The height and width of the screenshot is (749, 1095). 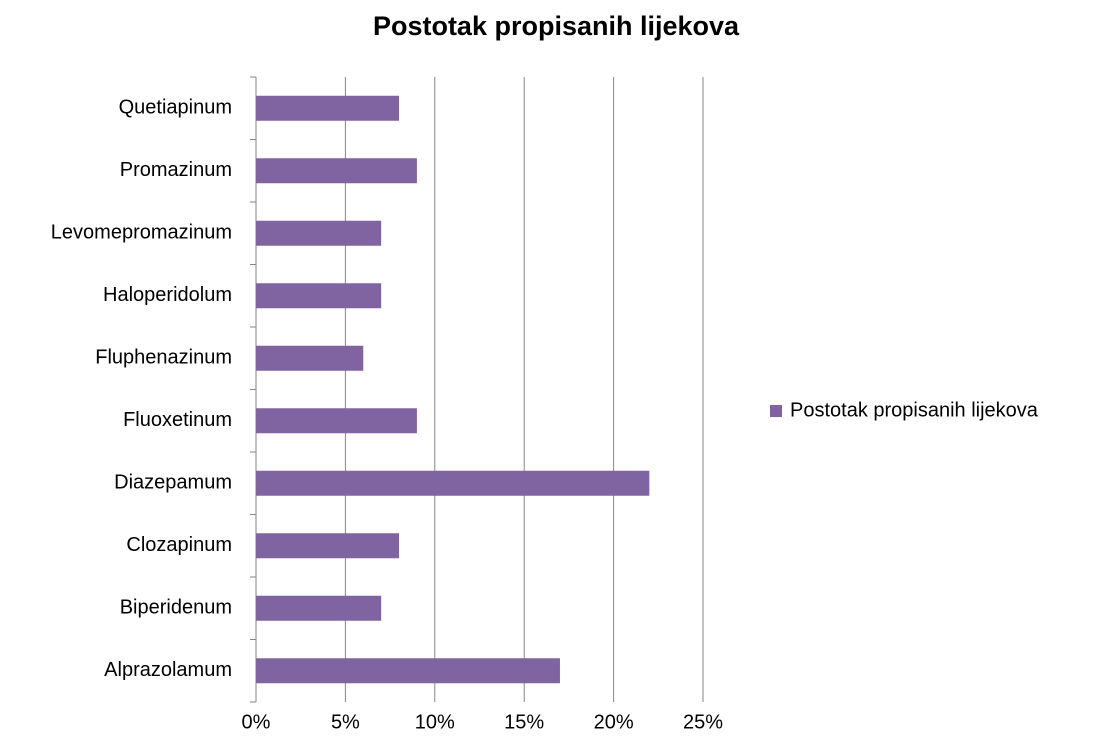 I want to click on x-tick-label: 15%, so click(x=524, y=722).